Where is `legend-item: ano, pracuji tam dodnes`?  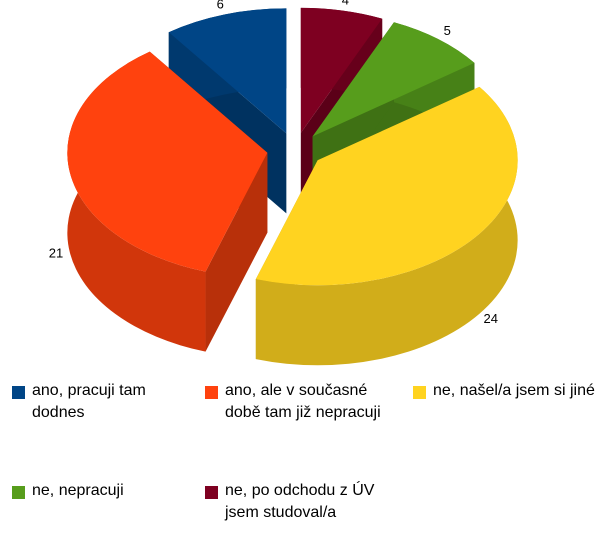
legend-item: ano, pracuji tam dodnes is located at coordinates (107, 402).